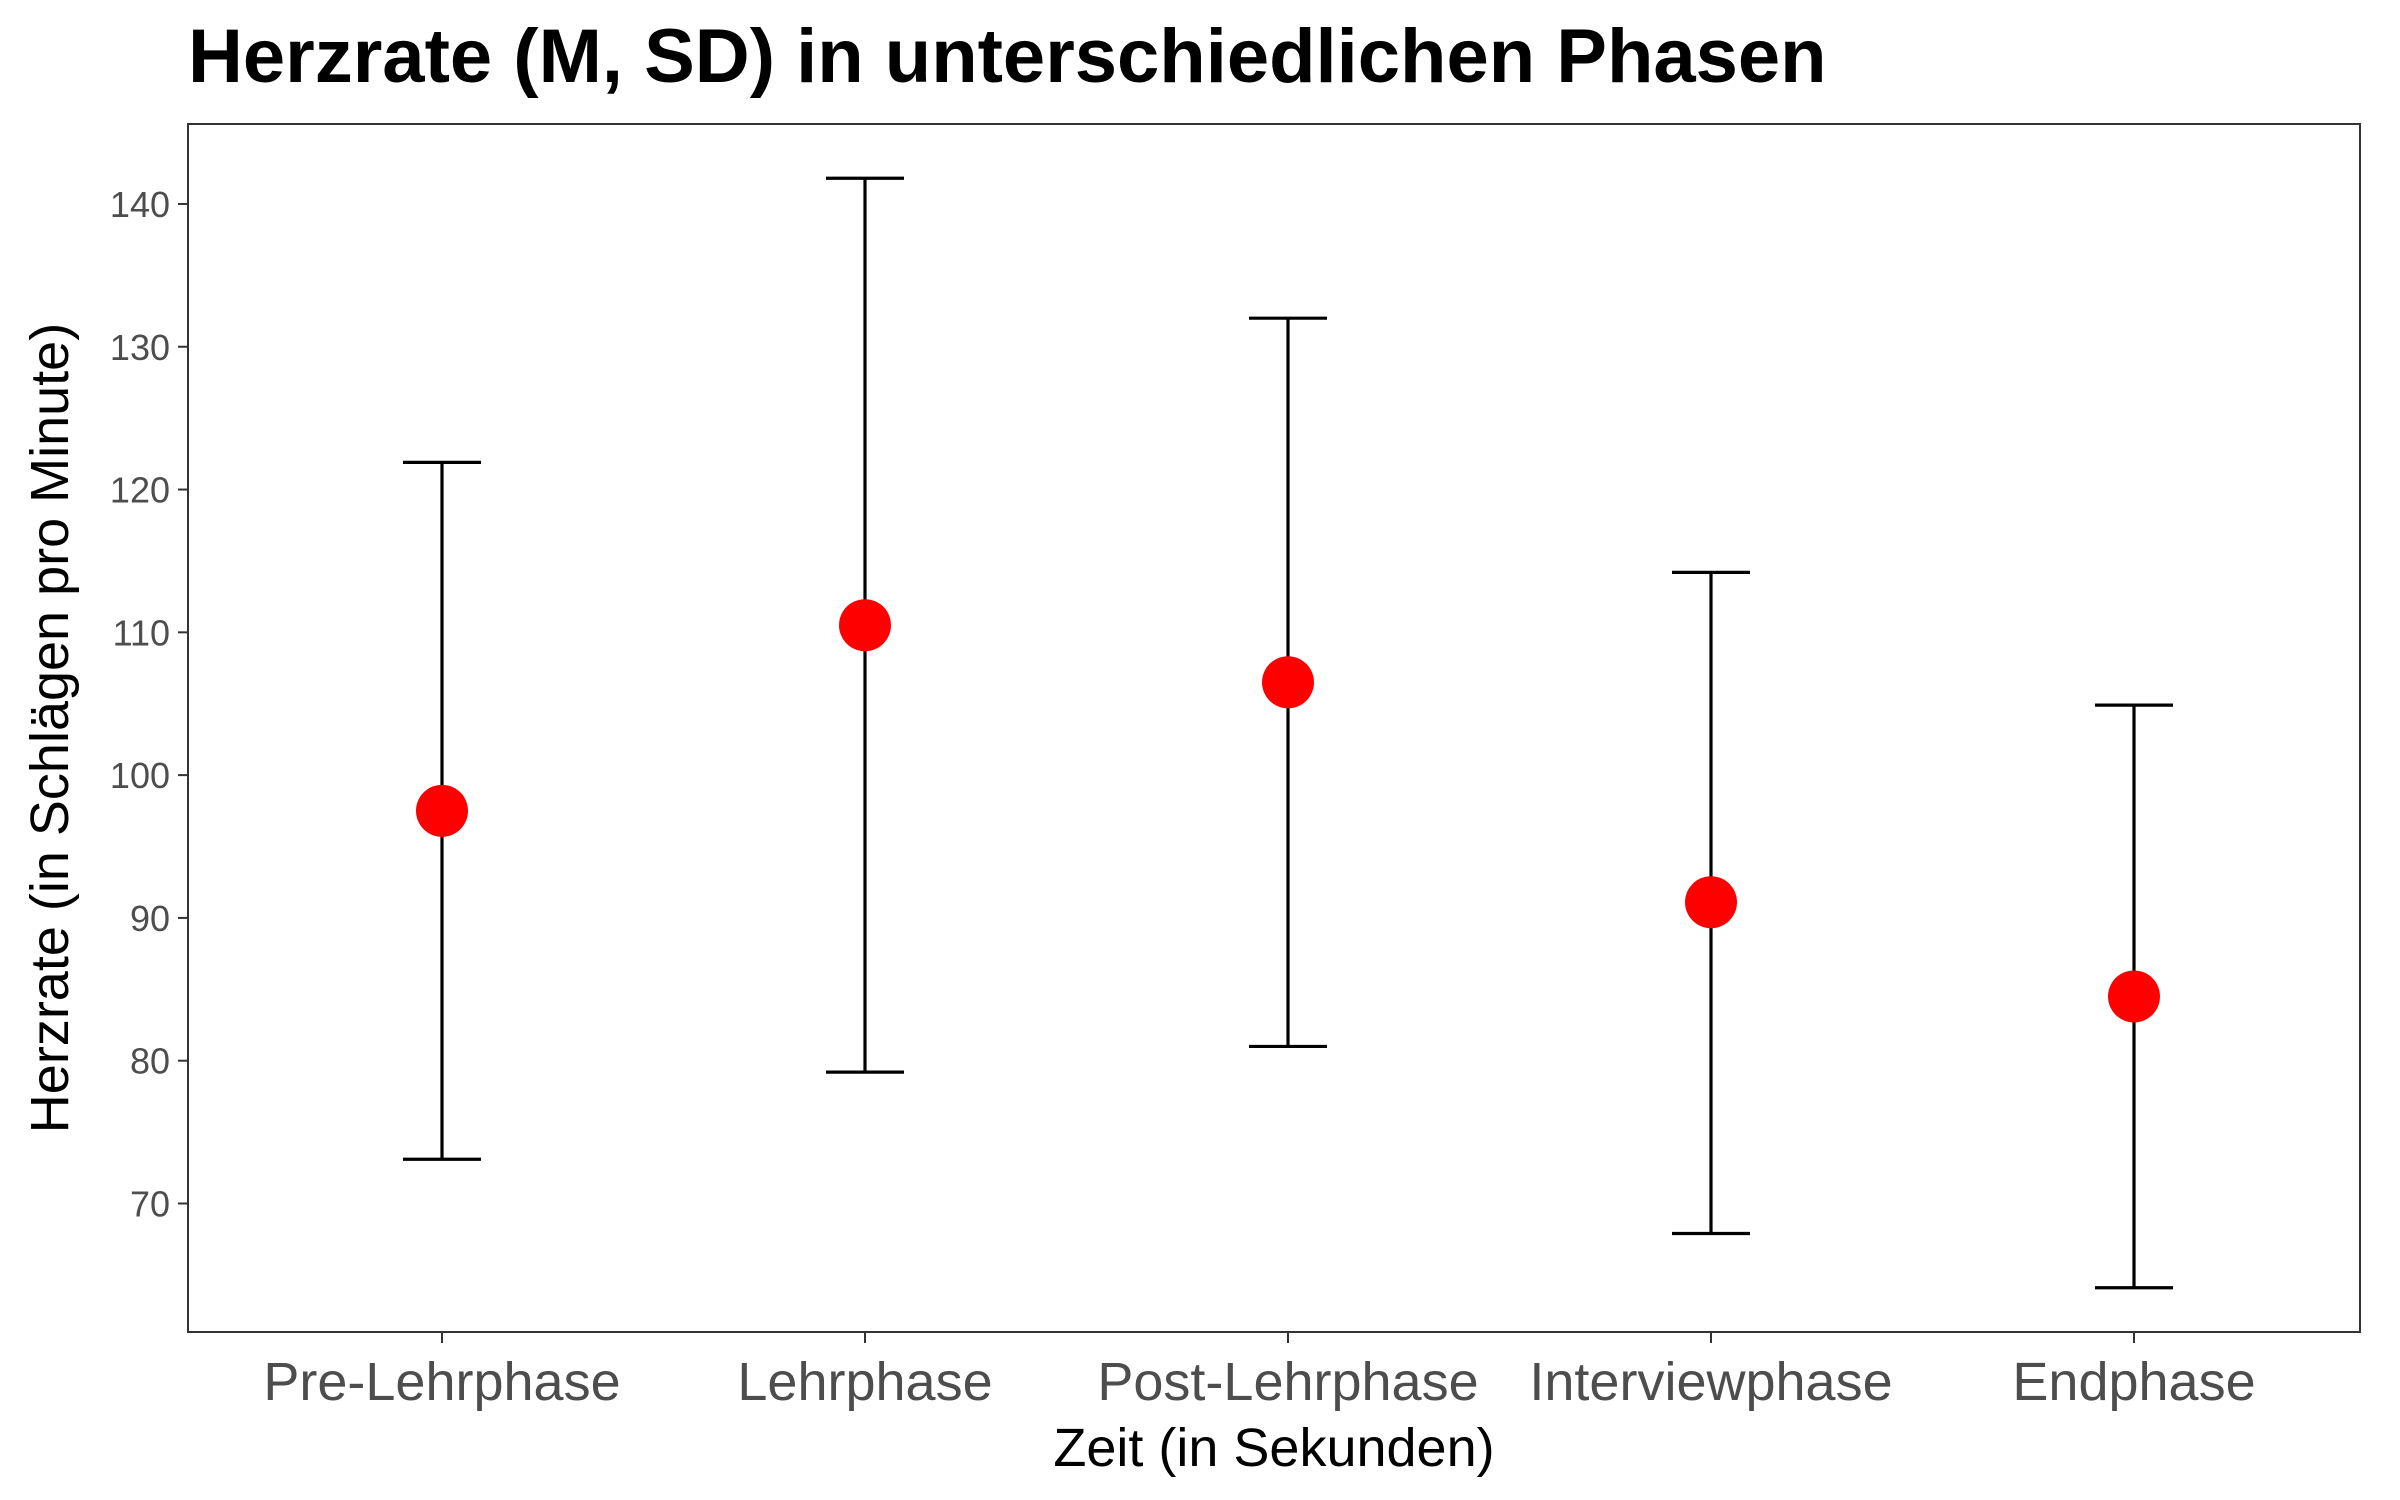 Image resolution: width=2400 pixels, height=1500 pixels. I want to click on y-tick-label: 130, so click(140, 347).